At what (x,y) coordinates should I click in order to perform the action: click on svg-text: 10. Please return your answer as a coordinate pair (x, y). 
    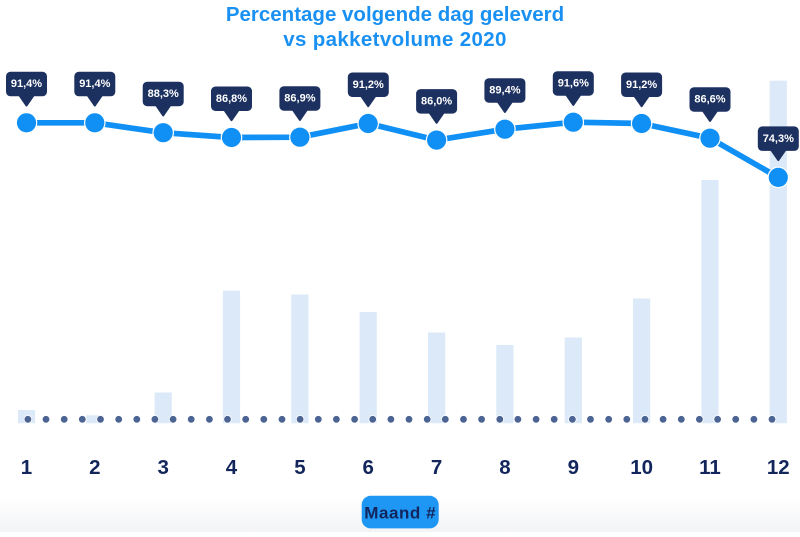
    Looking at the image, I should click on (641, 467).